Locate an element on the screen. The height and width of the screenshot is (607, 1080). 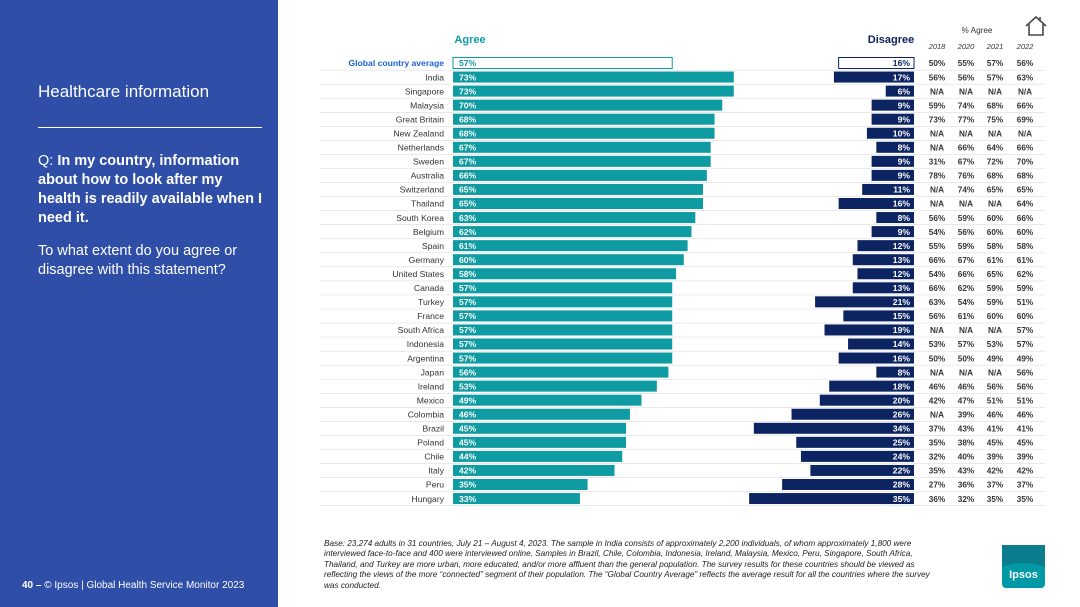
country-label: Brazil is located at coordinates (434, 429).